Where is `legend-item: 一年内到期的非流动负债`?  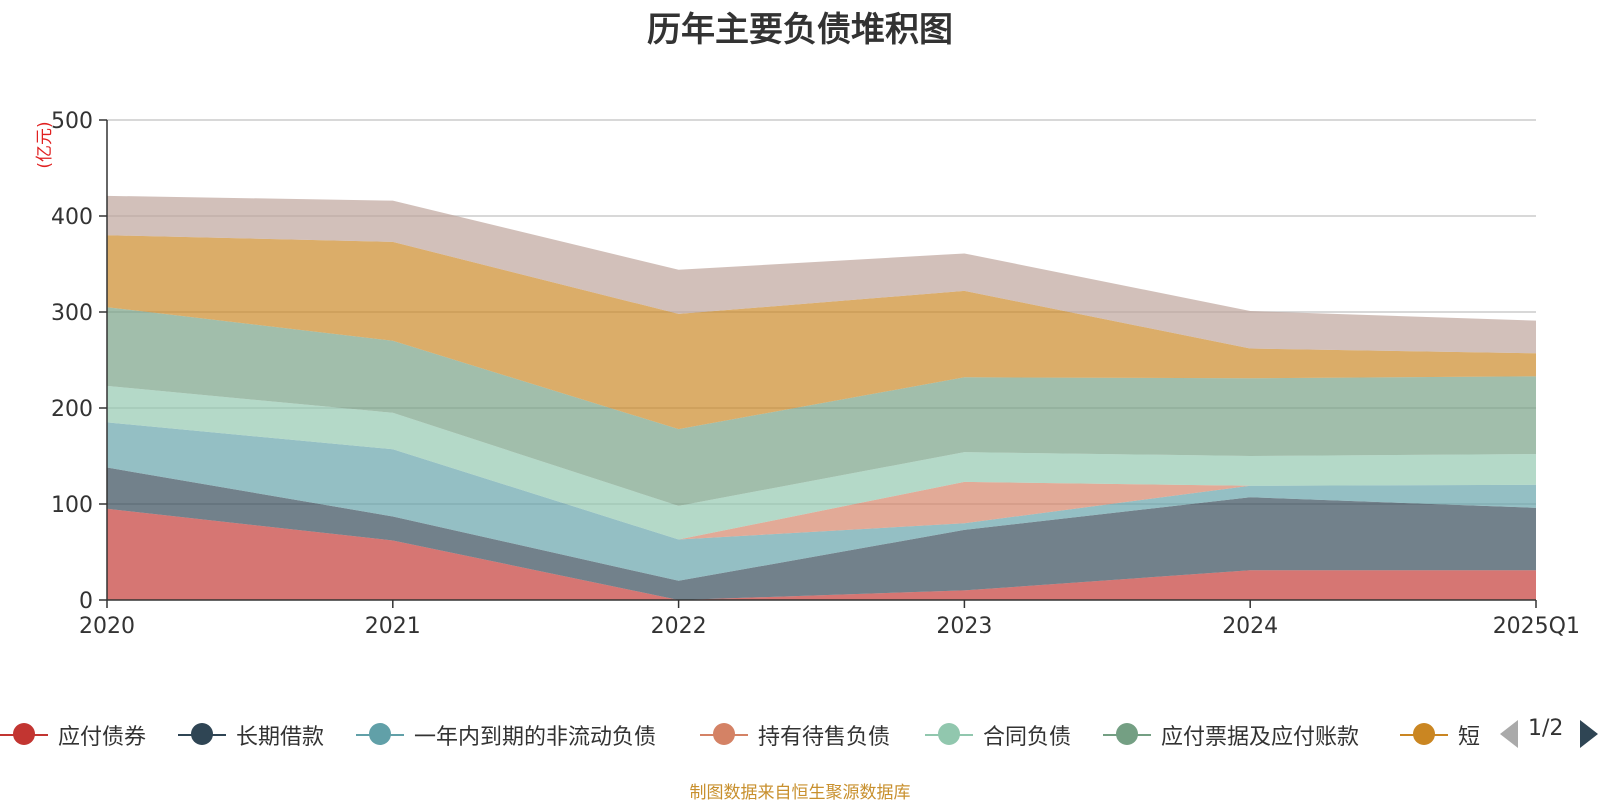
legend-item: 一年内到期的非流动负债 is located at coordinates (506, 735).